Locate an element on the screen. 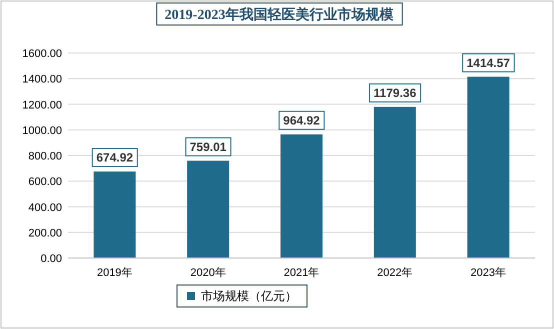 Image resolution: width=554 pixels, height=329 pixels. x-tick-label: 2019年 is located at coordinates (114, 273).